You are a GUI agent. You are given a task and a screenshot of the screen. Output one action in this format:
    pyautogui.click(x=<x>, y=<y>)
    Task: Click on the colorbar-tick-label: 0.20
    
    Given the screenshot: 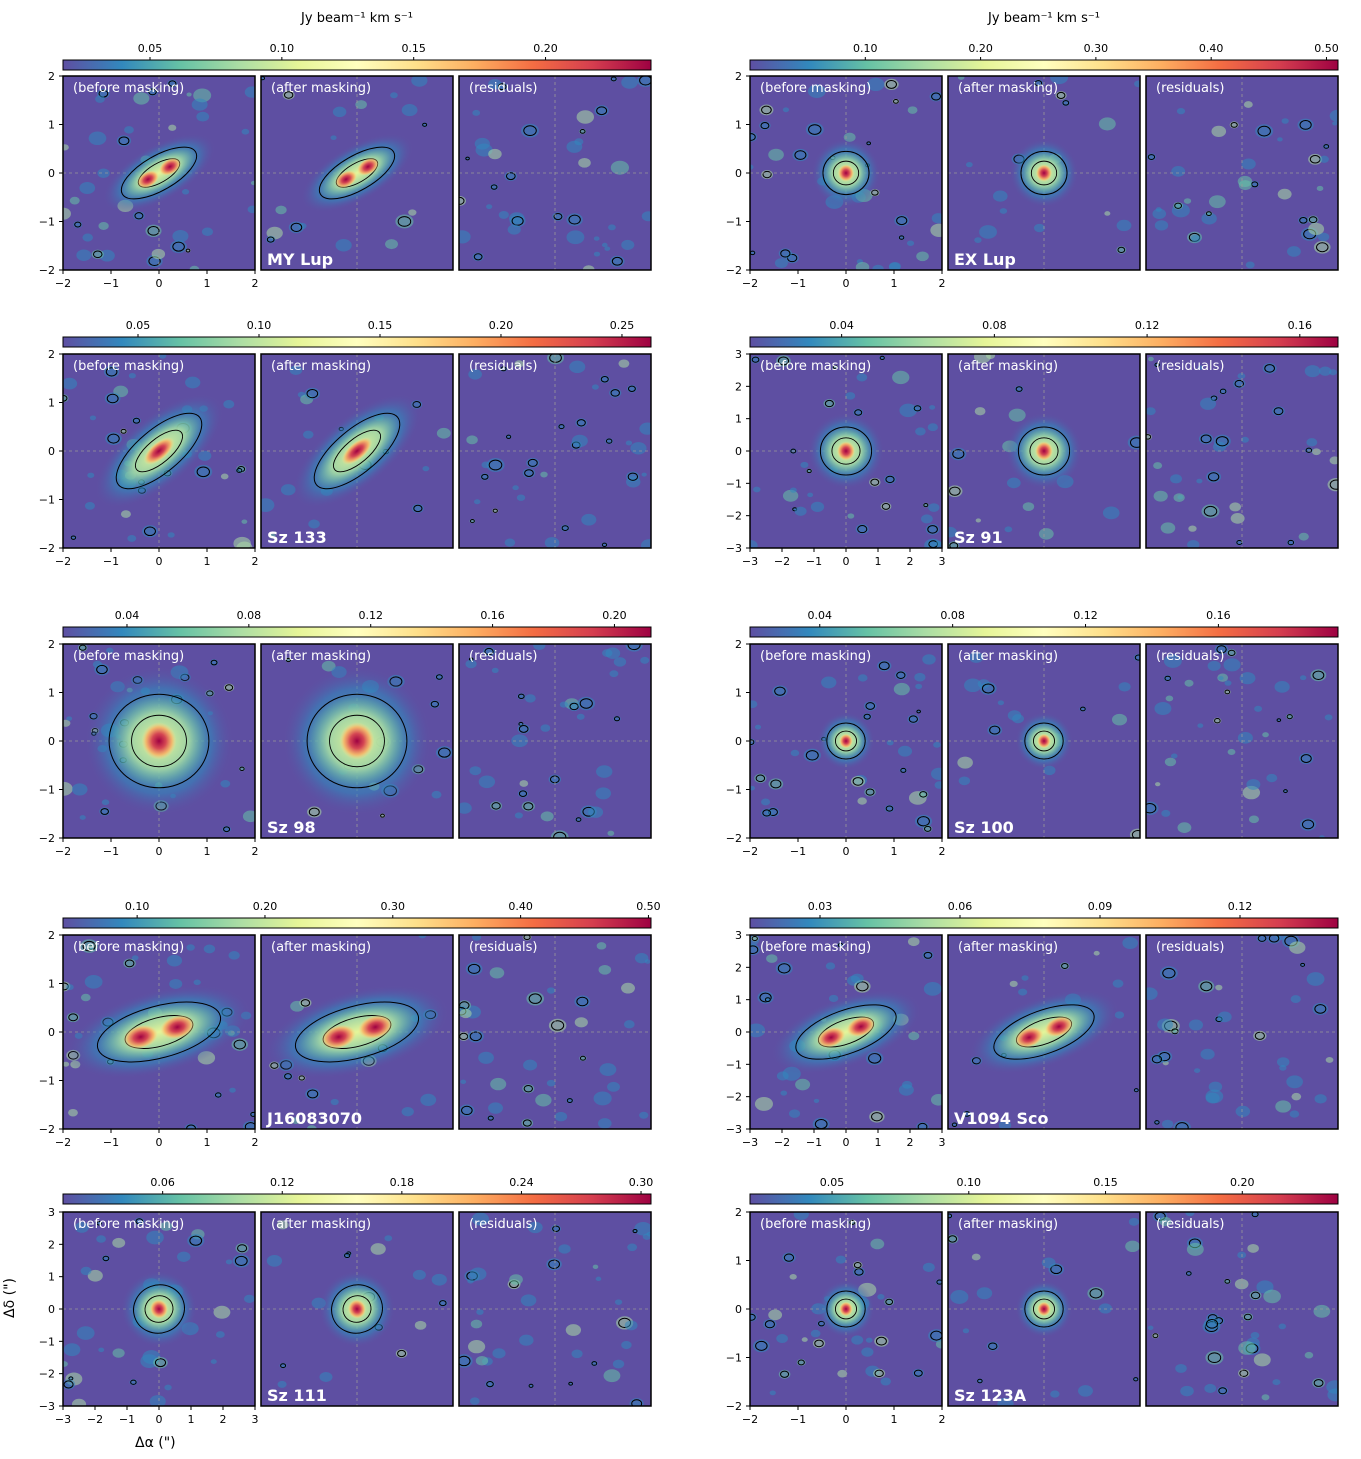 What is the action you would take?
    pyautogui.click(x=265, y=906)
    